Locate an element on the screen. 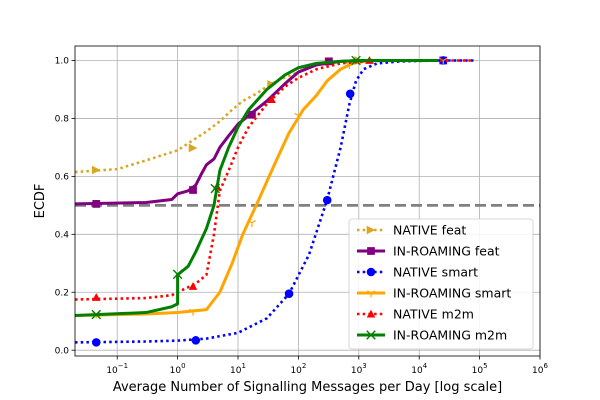 Image resolution: width=600 pixels, height=400 pixels. y-tick-label: 0.0 is located at coordinates (62, 351).